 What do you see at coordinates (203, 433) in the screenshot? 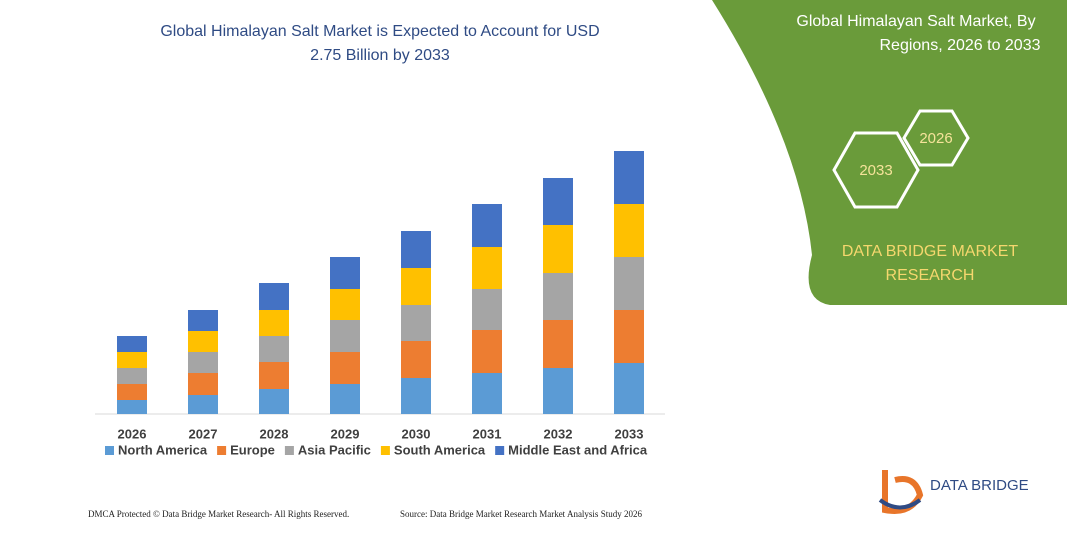
I see `x-tick-label: 2027` at bounding box center [203, 433].